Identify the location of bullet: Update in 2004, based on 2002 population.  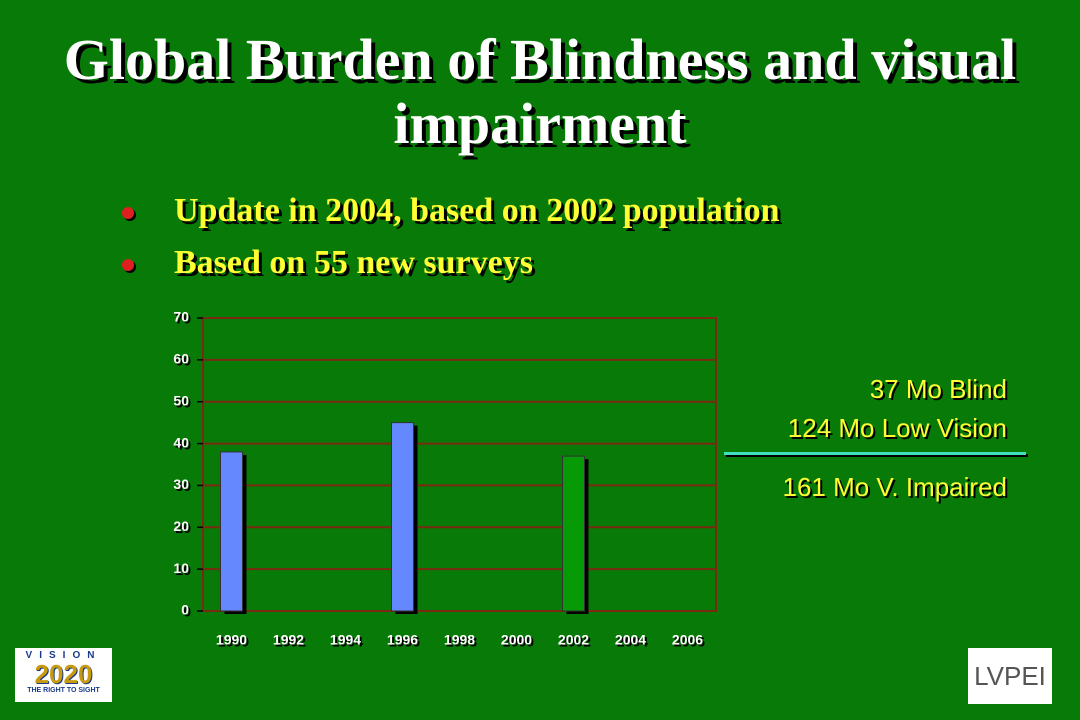
(451, 211).